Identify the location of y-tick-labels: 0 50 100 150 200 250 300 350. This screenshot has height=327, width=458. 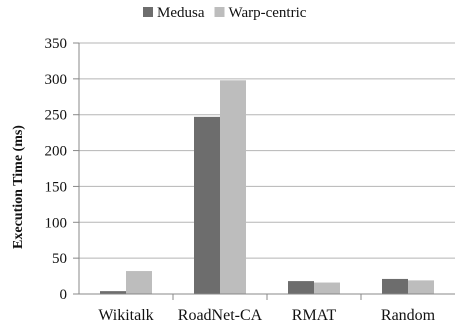
(56, 169).